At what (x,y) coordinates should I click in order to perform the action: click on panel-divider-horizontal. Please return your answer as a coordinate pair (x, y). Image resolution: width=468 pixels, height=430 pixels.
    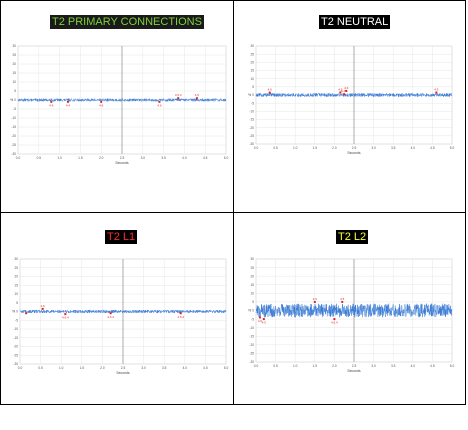
    Looking at the image, I should click on (233, 212).